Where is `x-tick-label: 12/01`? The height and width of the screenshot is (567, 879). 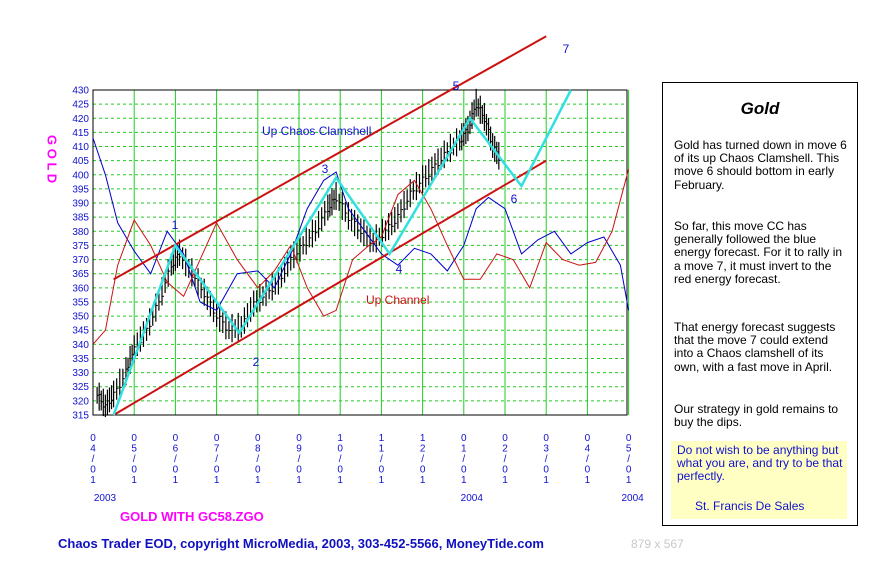 x-tick-label: 12/01 is located at coordinates (423, 459).